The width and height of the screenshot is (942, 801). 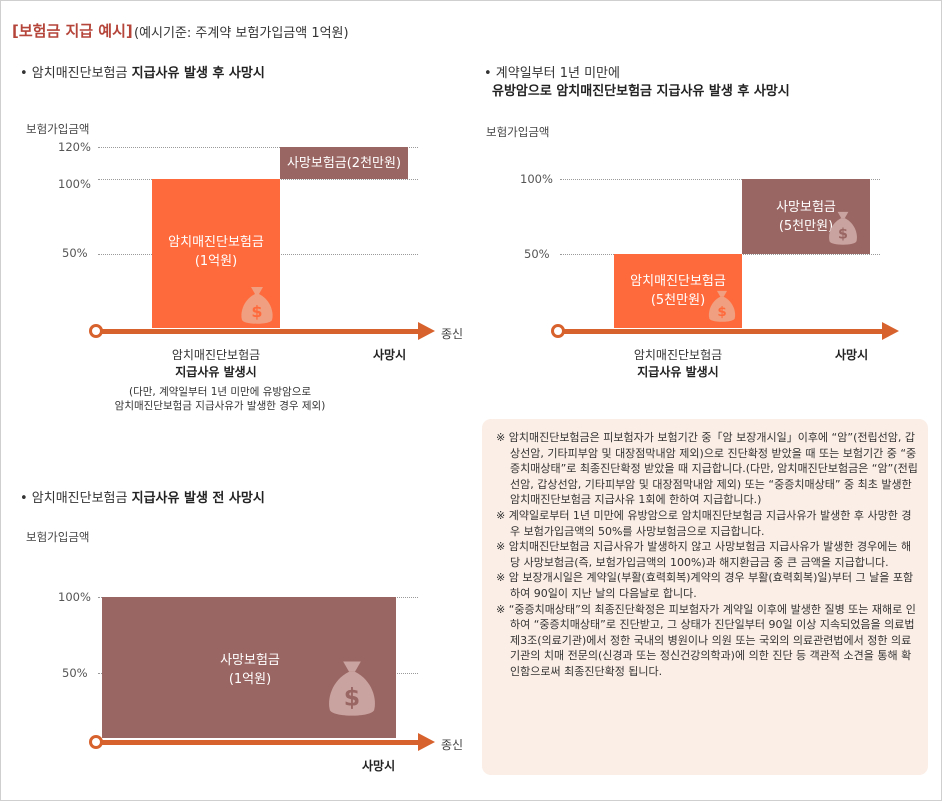 What do you see at coordinates (379, 766) in the screenshot?
I see `chart3-x-label-death: 사망시` at bounding box center [379, 766].